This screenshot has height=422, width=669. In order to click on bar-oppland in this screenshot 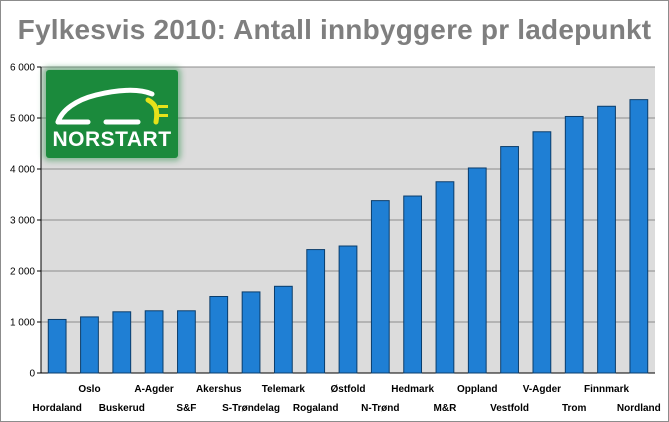, I will do `click(477, 270)`.